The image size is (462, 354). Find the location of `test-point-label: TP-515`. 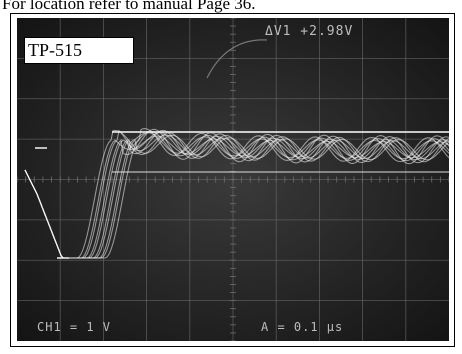

test-point-label: TP-515 is located at coordinates (79, 50).